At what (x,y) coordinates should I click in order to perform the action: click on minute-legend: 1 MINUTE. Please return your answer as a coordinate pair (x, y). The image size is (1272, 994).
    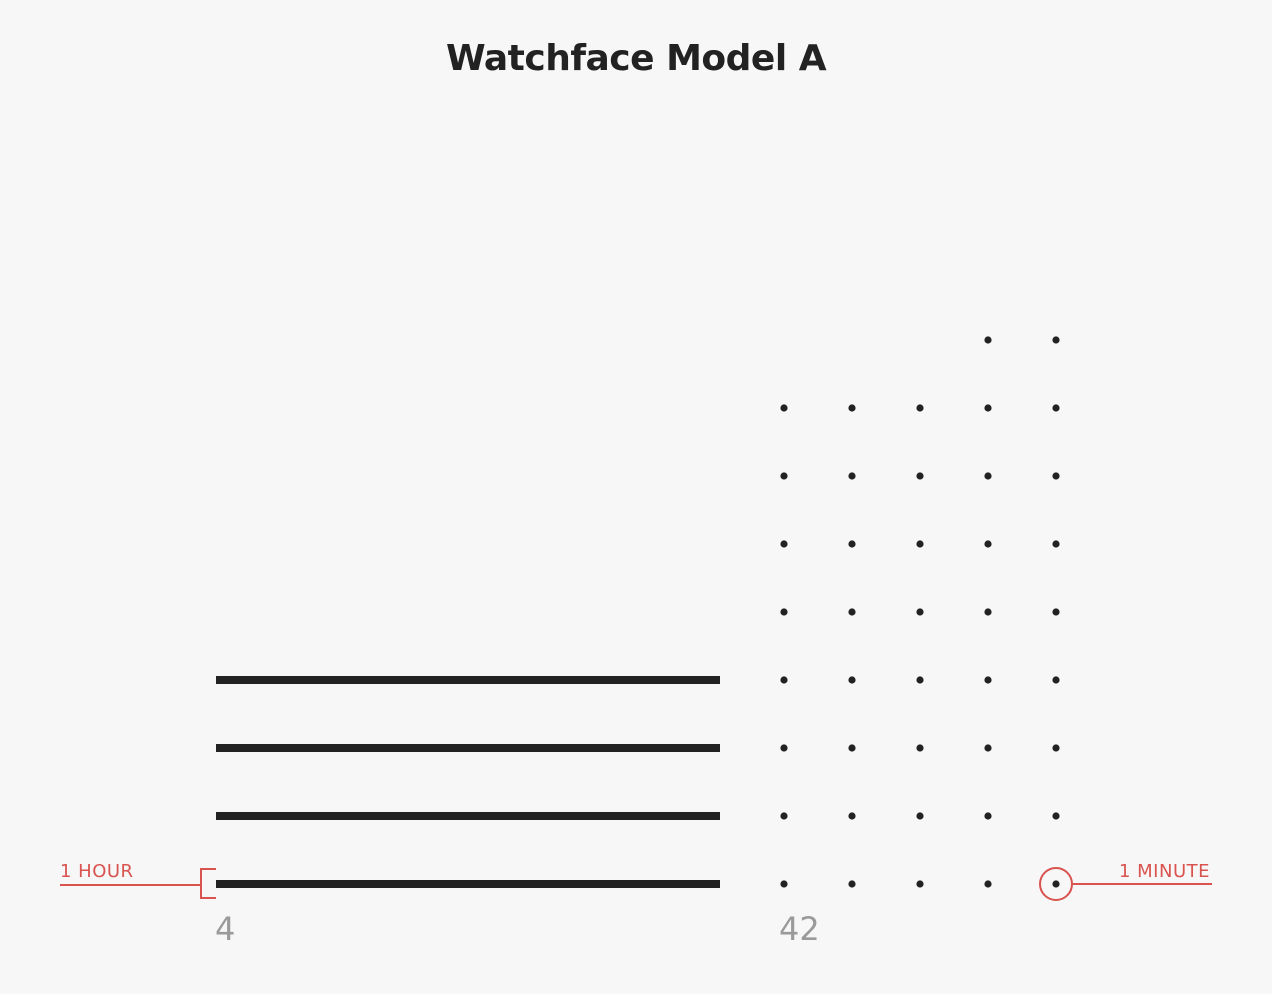
    Looking at the image, I should click on (1125, 881).